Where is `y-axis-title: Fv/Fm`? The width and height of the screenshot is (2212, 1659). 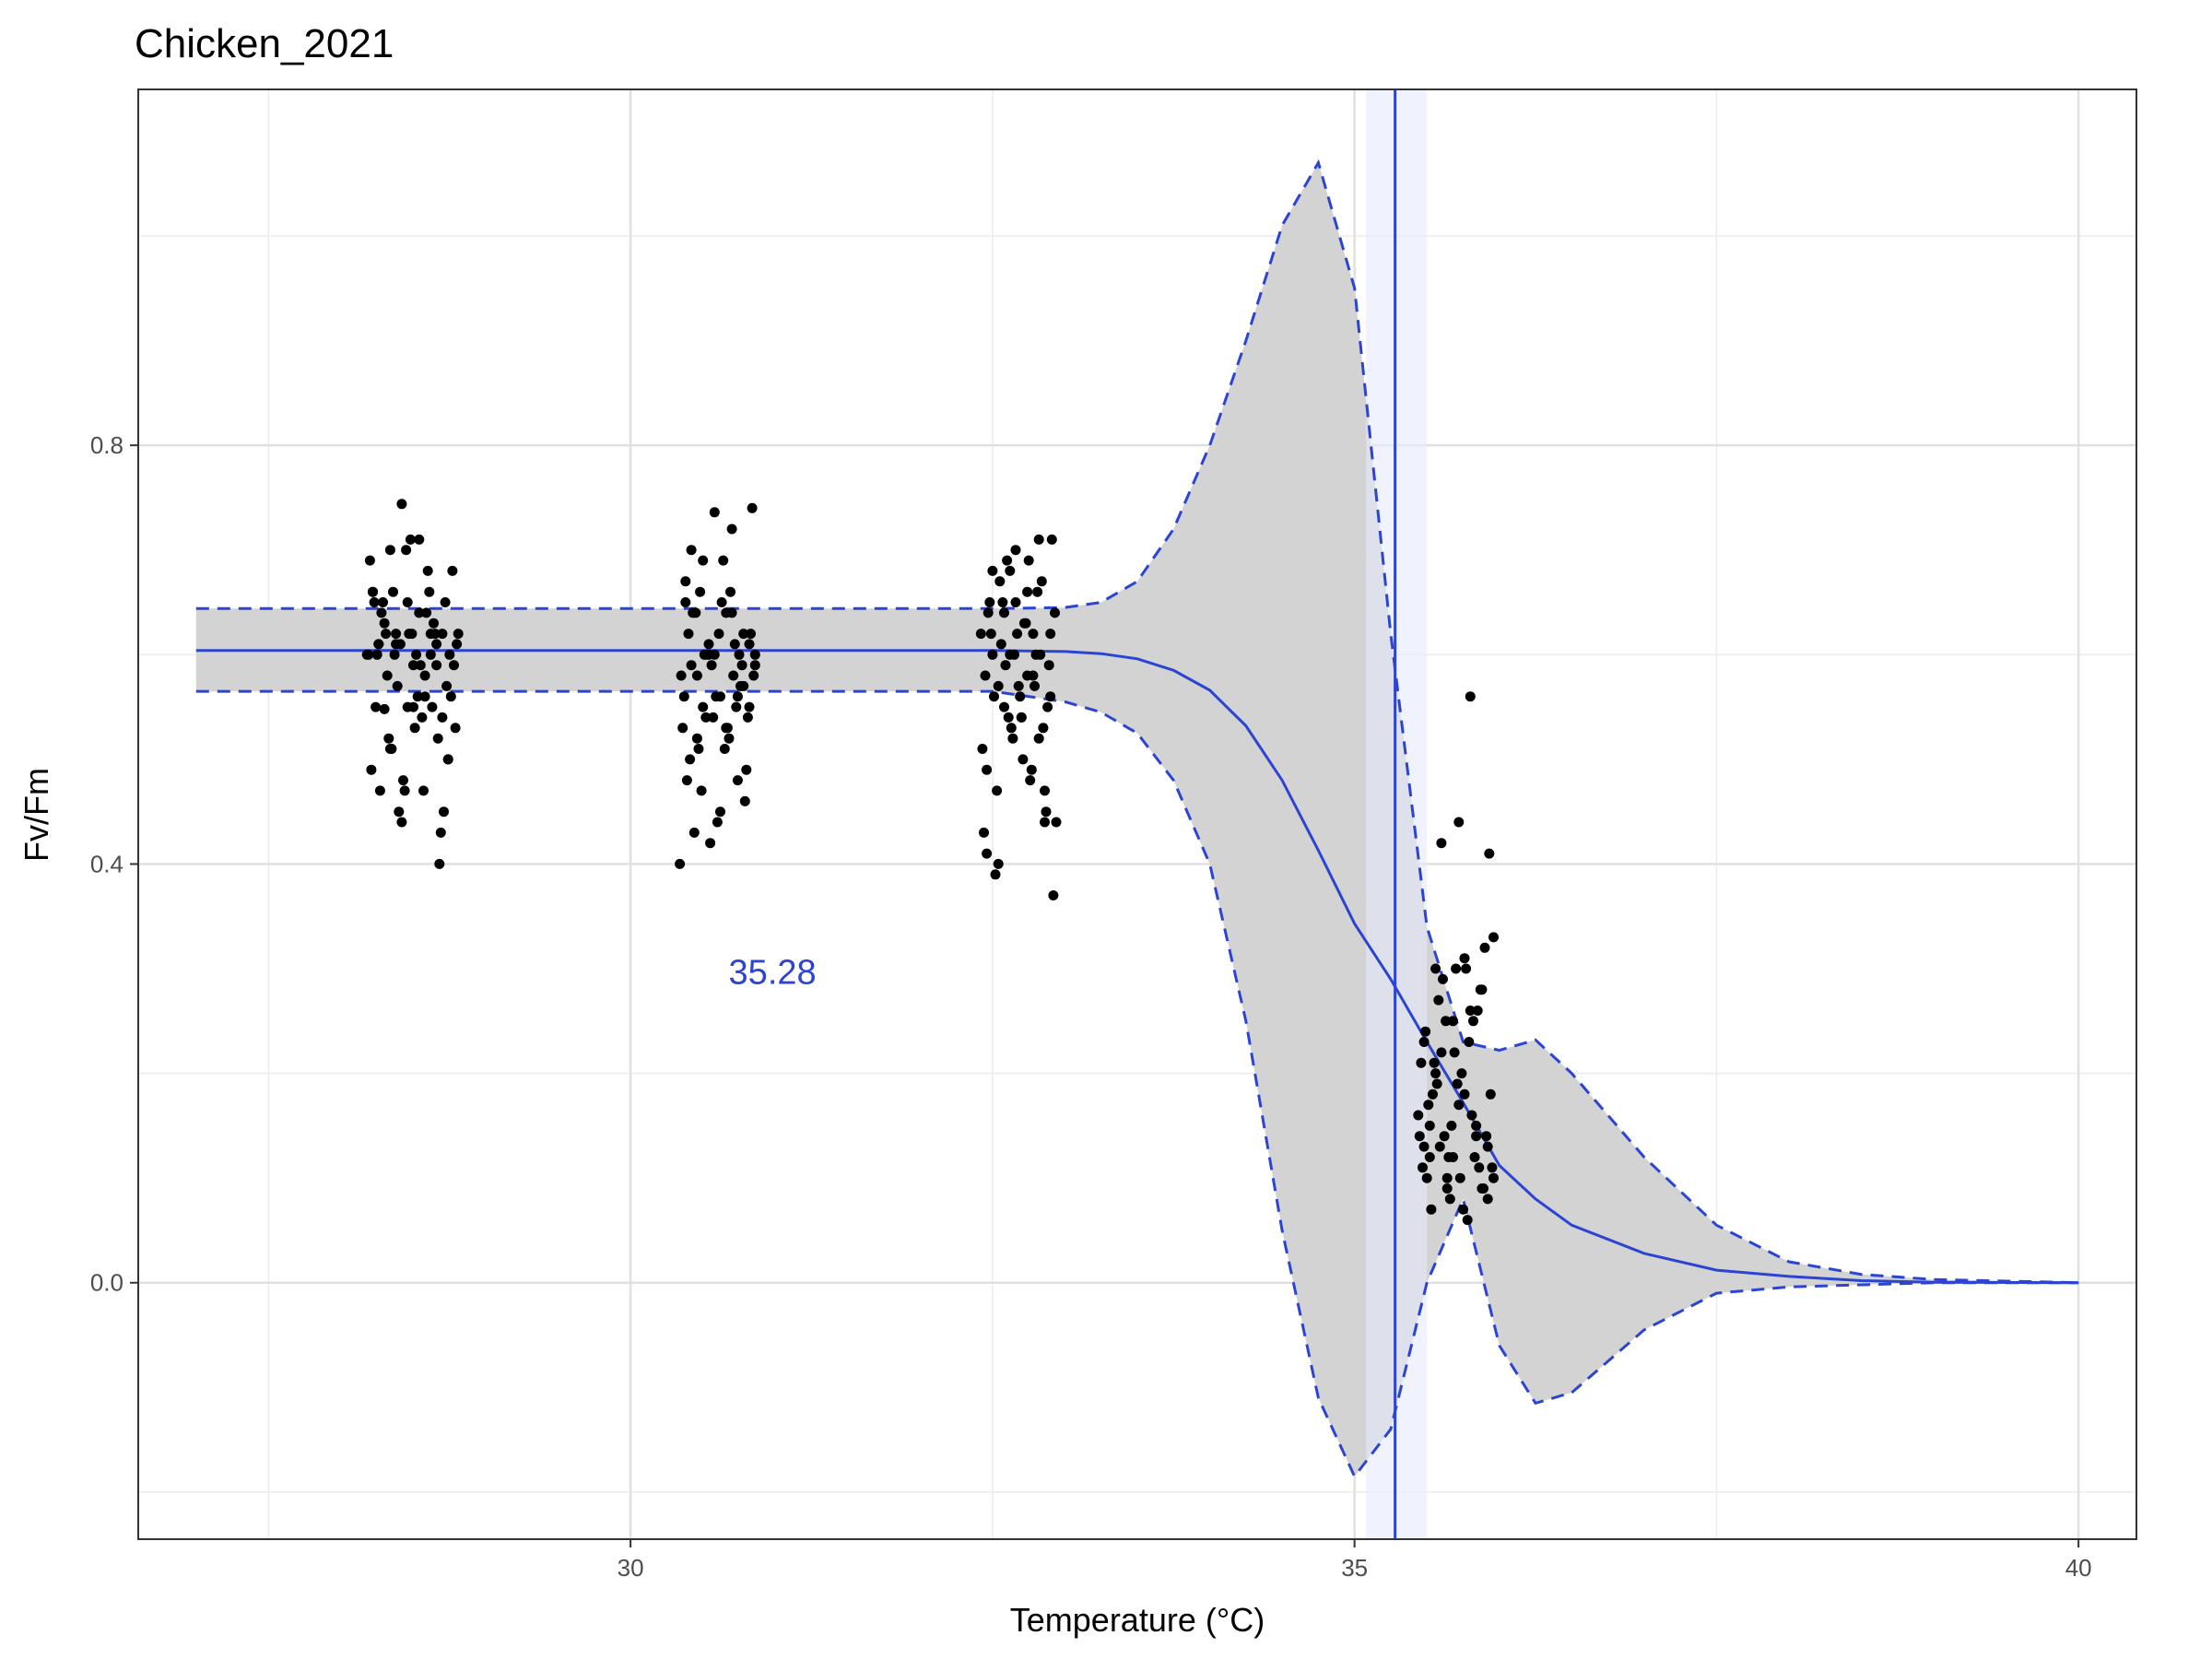 y-axis-title: Fv/Fm is located at coordinates (36, 815).